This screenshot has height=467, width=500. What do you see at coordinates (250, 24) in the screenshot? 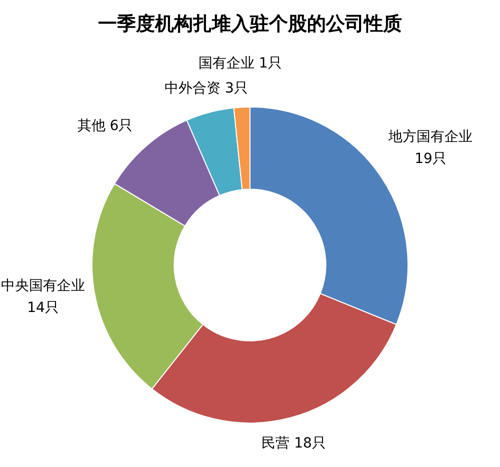
I see `chart-title: 一季度机构扎堆入驻个股的公司性质` at bounding box center [250, 24].